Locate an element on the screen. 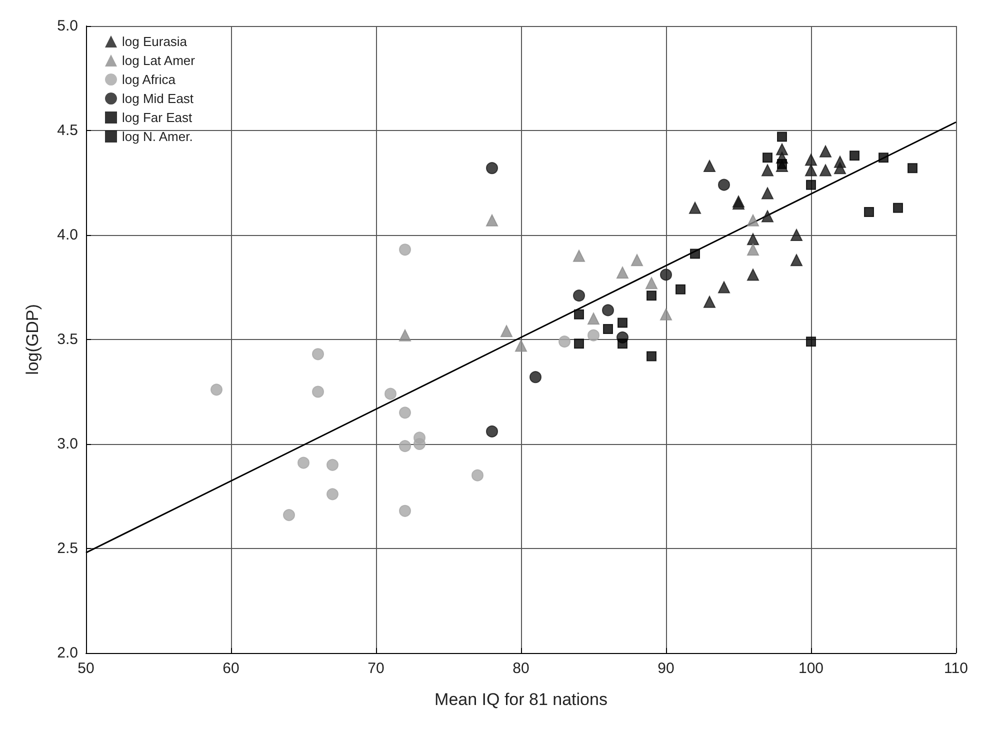  legend-label: log Africa is located at coordinates (149, 79).